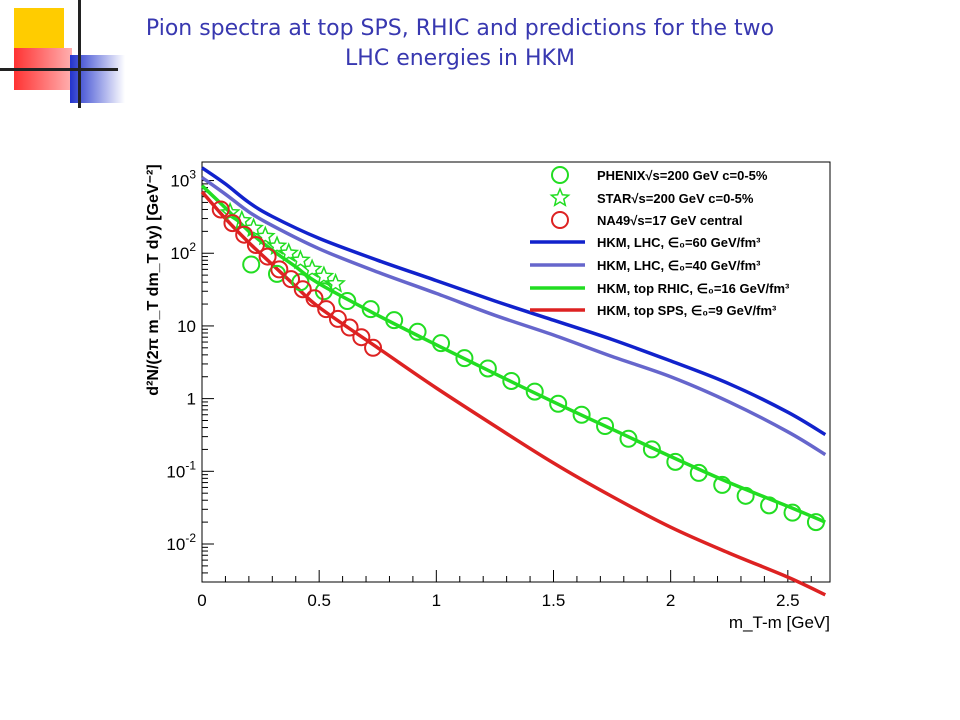 Image resolution: width=960 pixels, height=720 pixels. I want to click on x-tick-label: 0, so click(201, 600).